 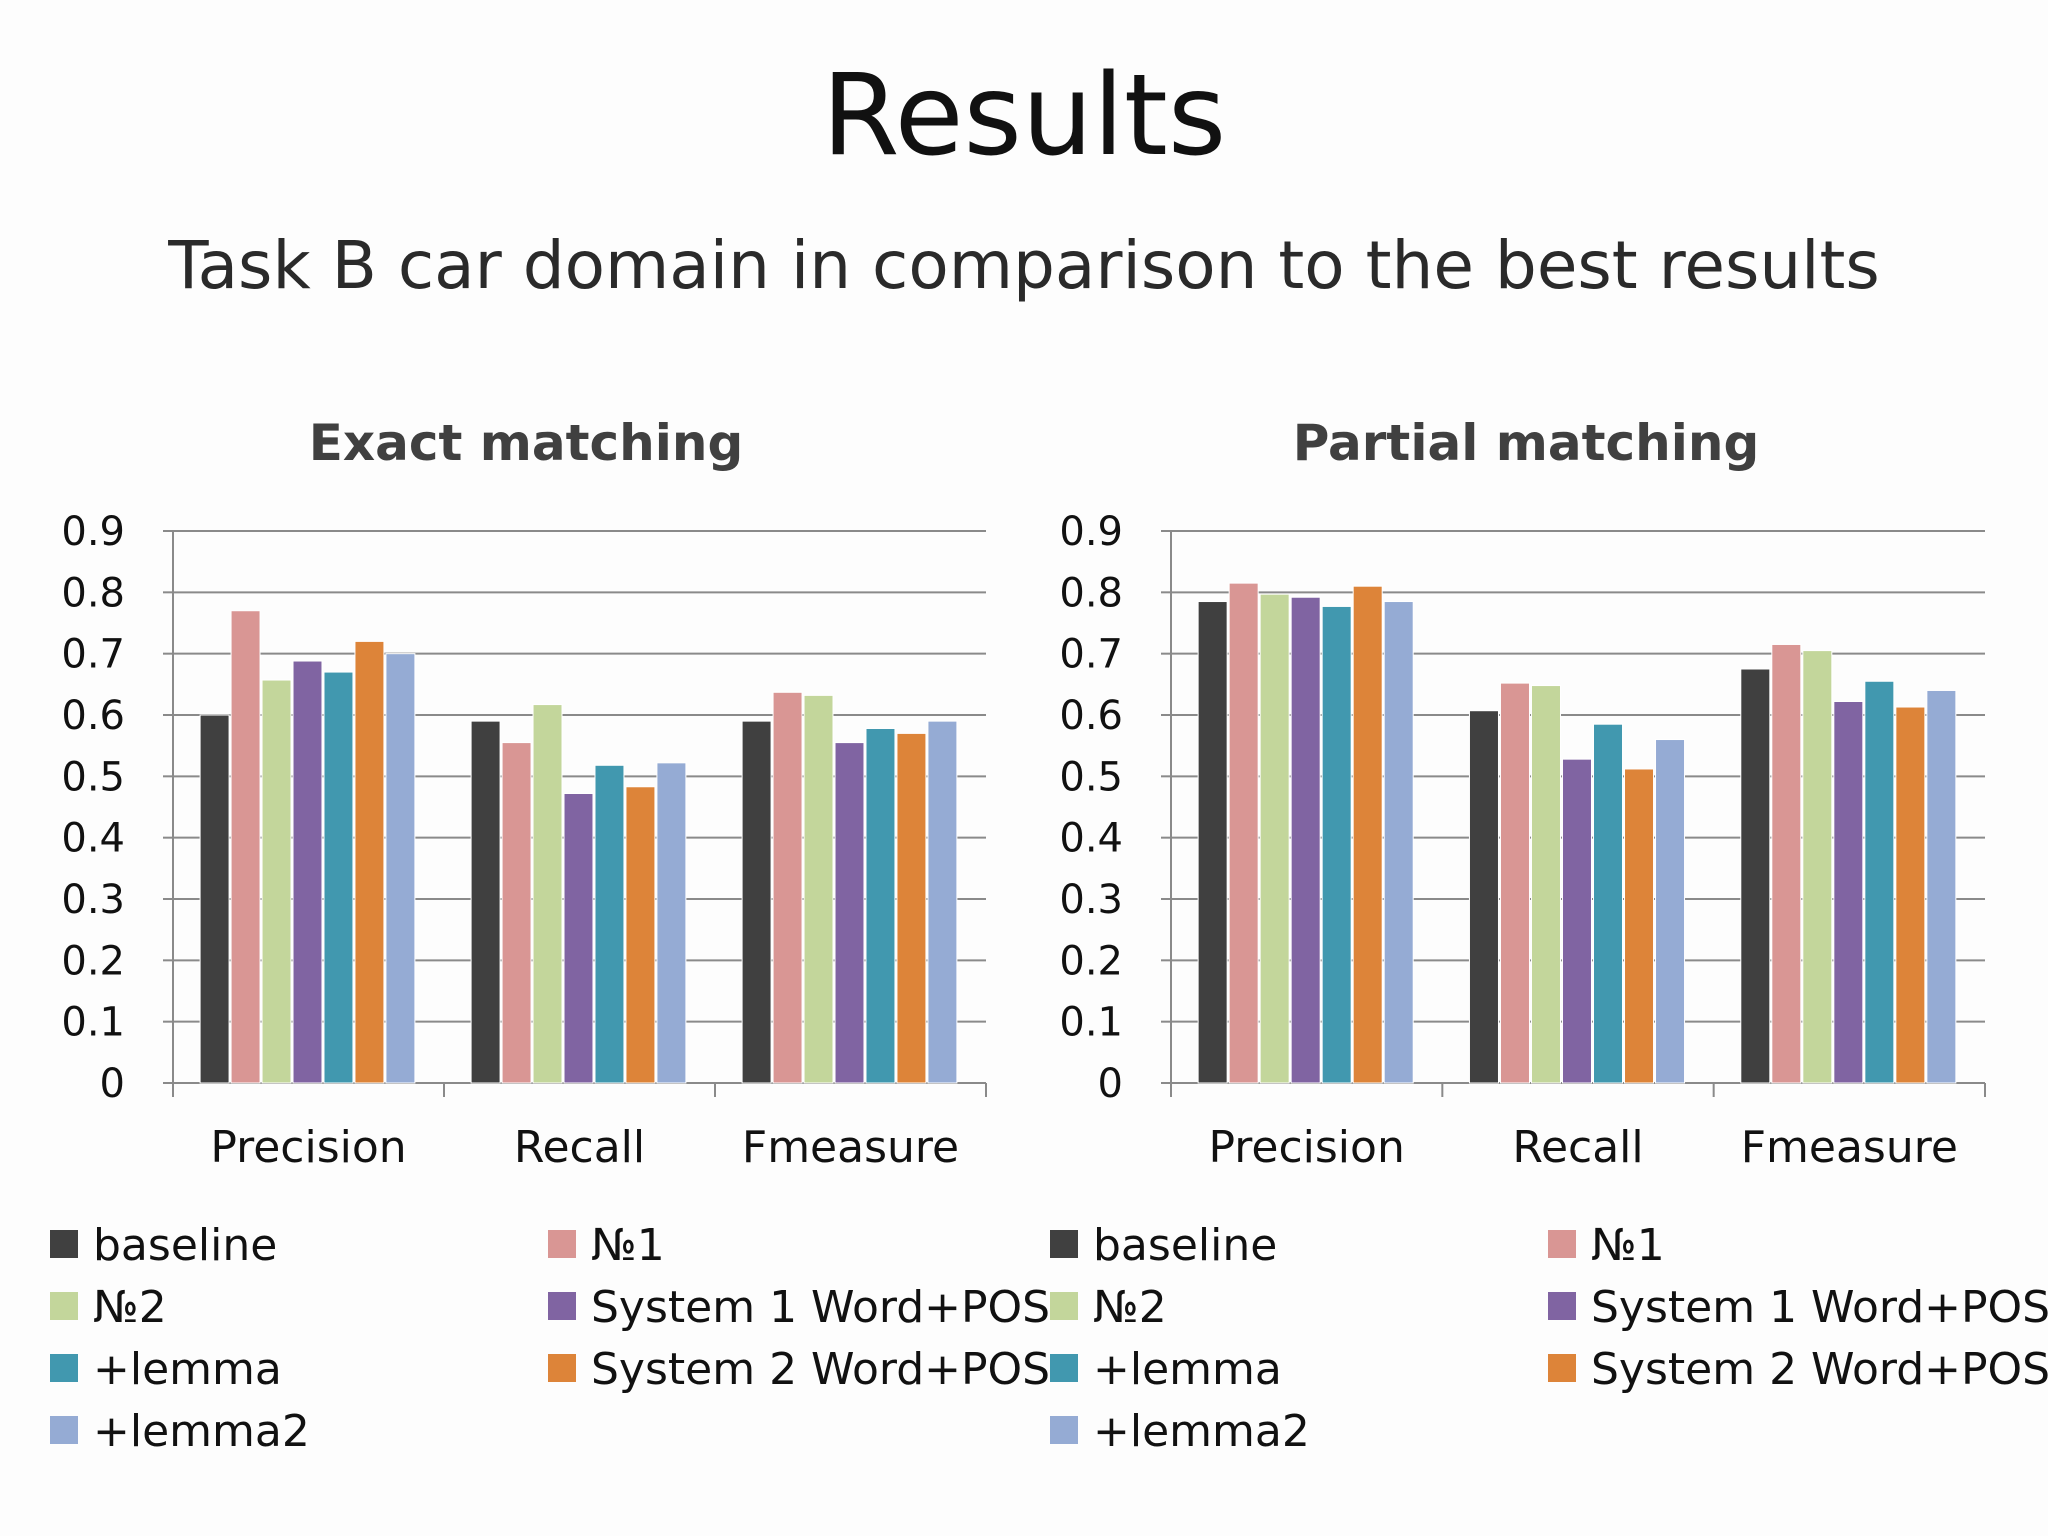 I want to click on chart-title: Partial matching, so click(x=1526, y=443).